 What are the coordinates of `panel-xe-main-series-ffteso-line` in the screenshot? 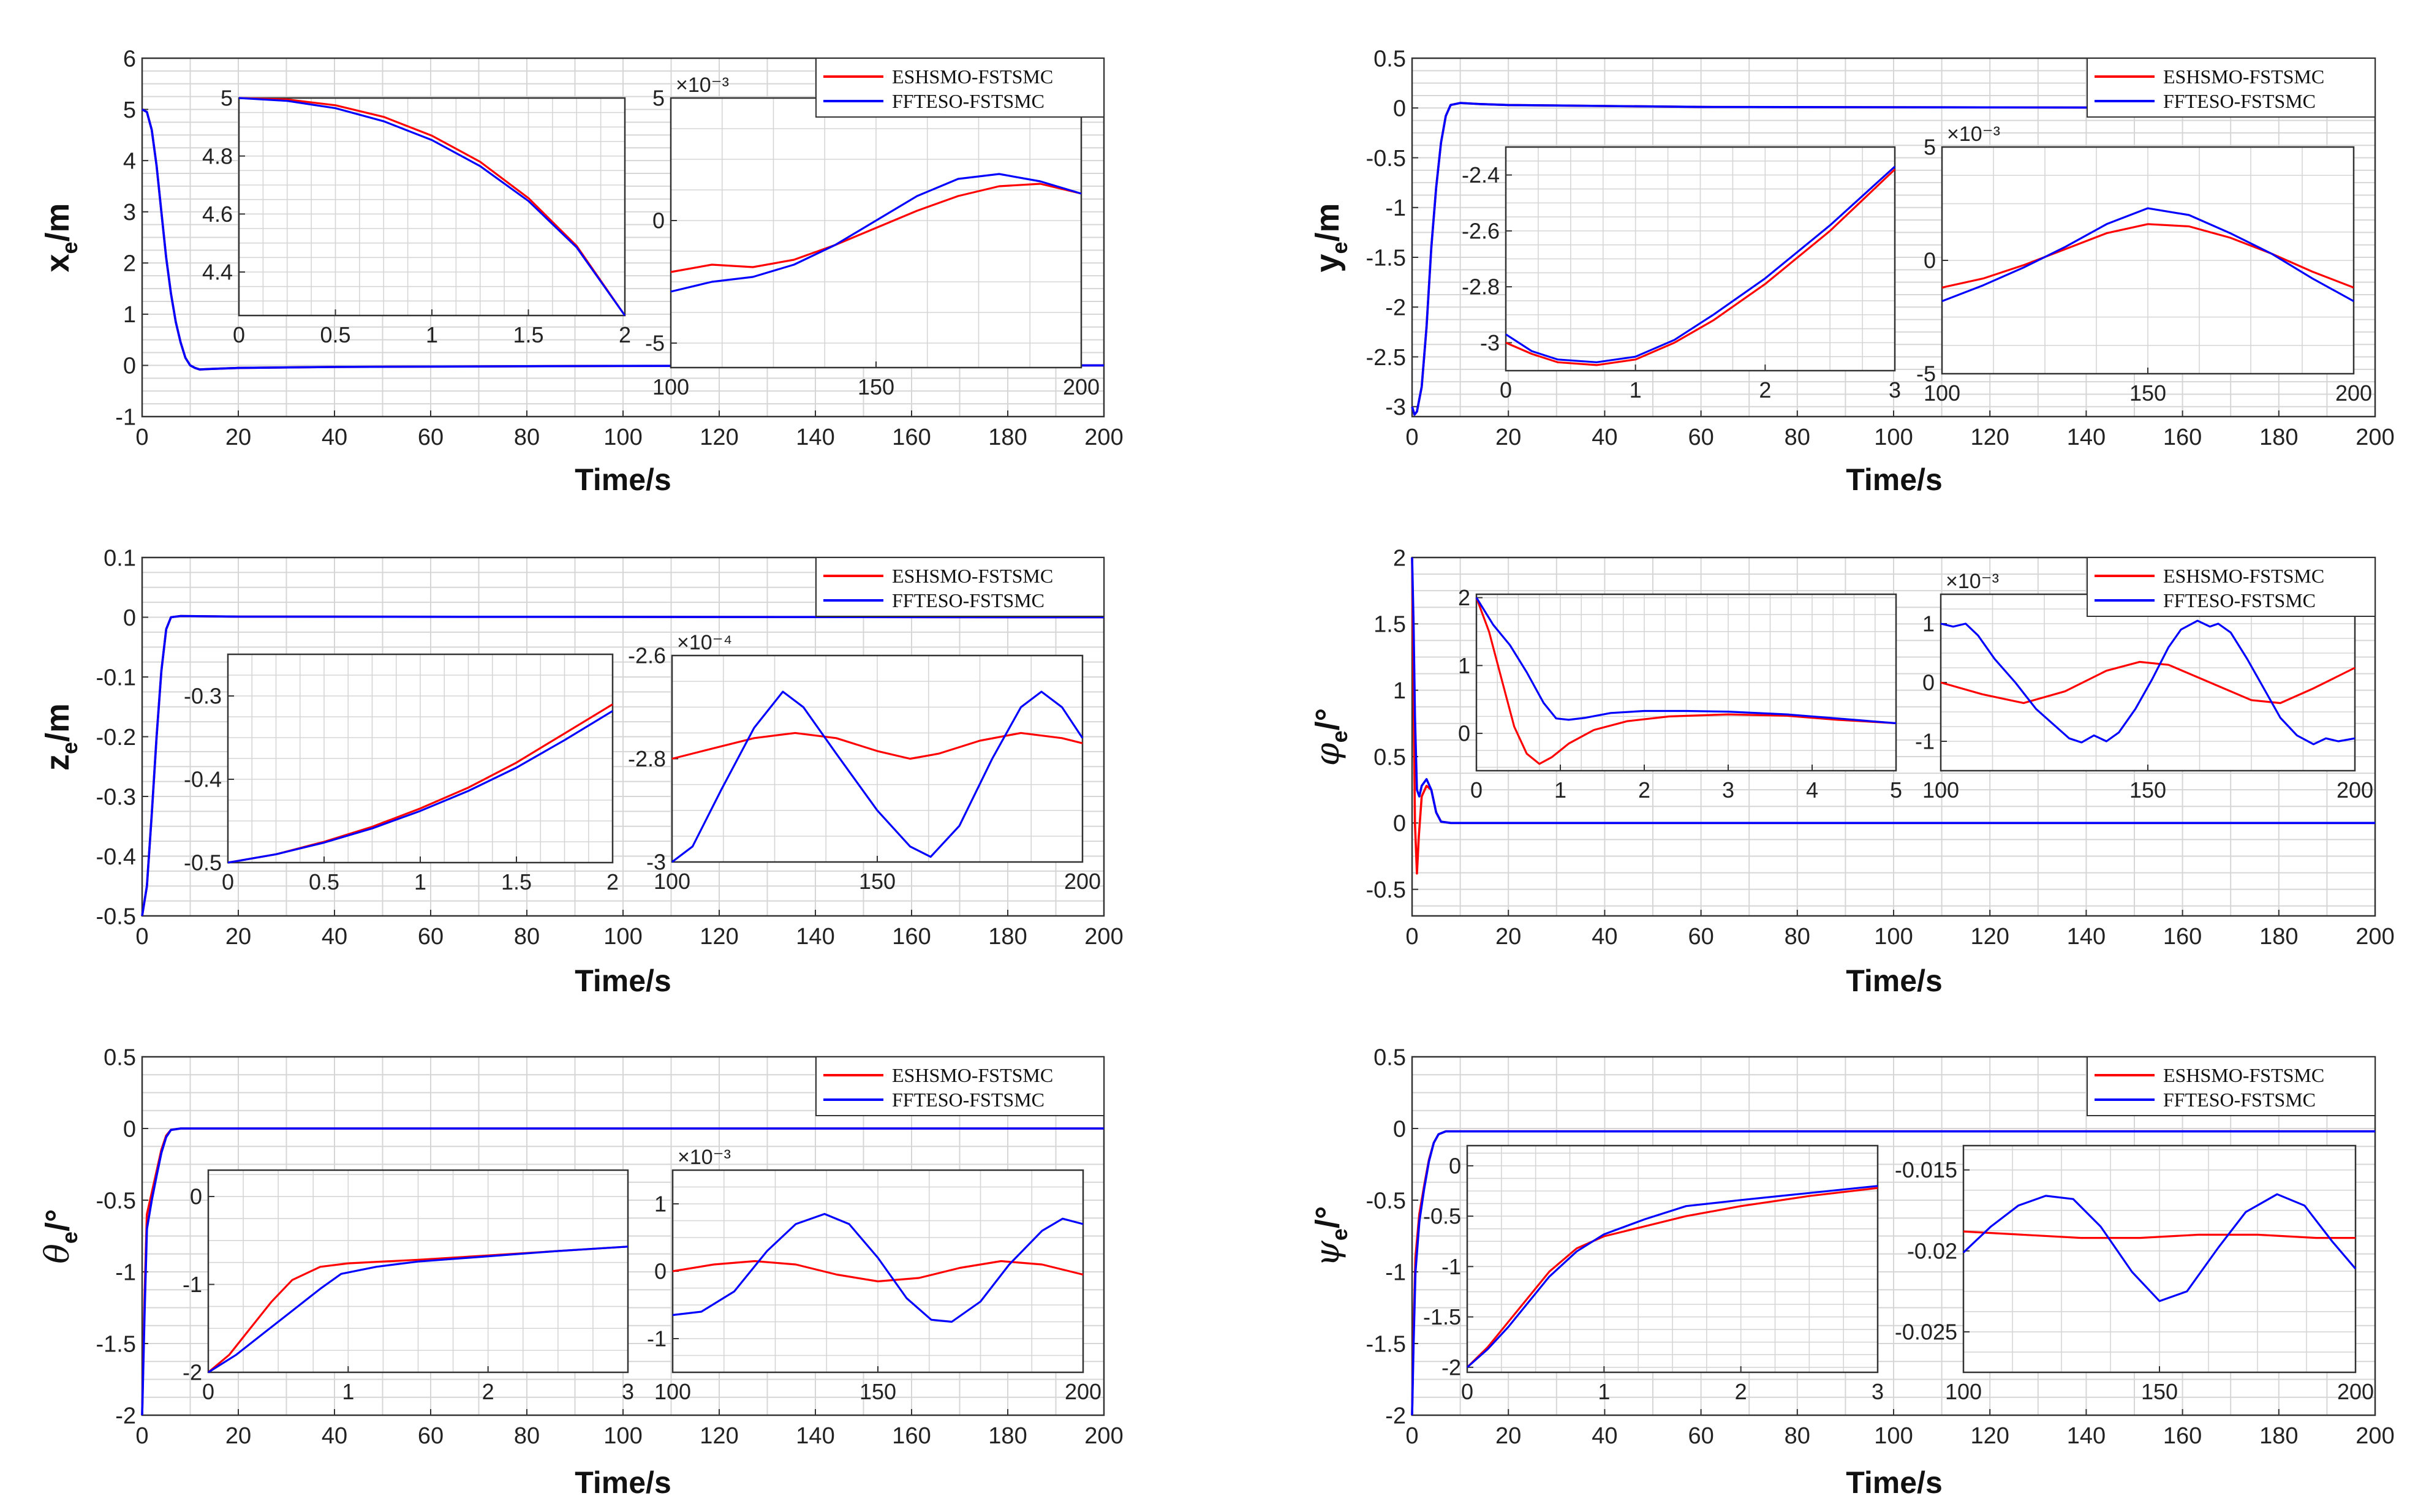 It's located at (623, 240).